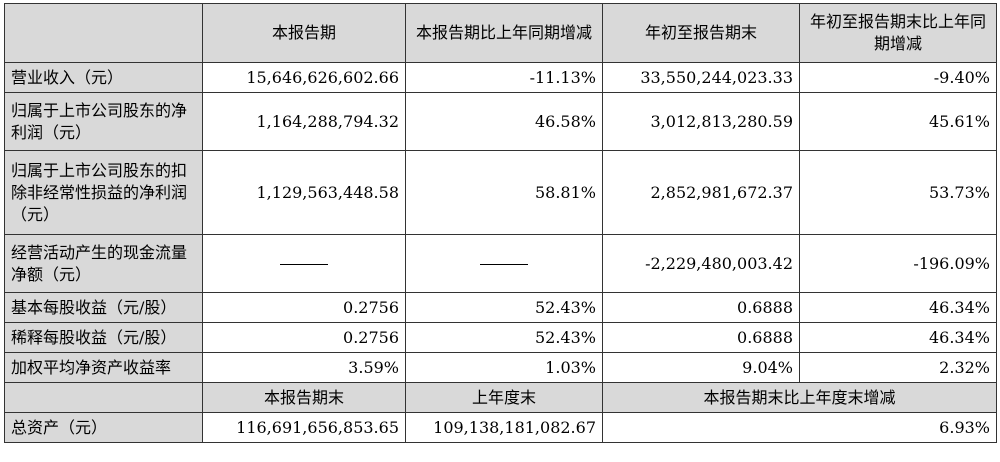  Describe the element at coordinates (504, 397) in the screenshot. I see `header-prior-year-end: 上年度末` at that location.